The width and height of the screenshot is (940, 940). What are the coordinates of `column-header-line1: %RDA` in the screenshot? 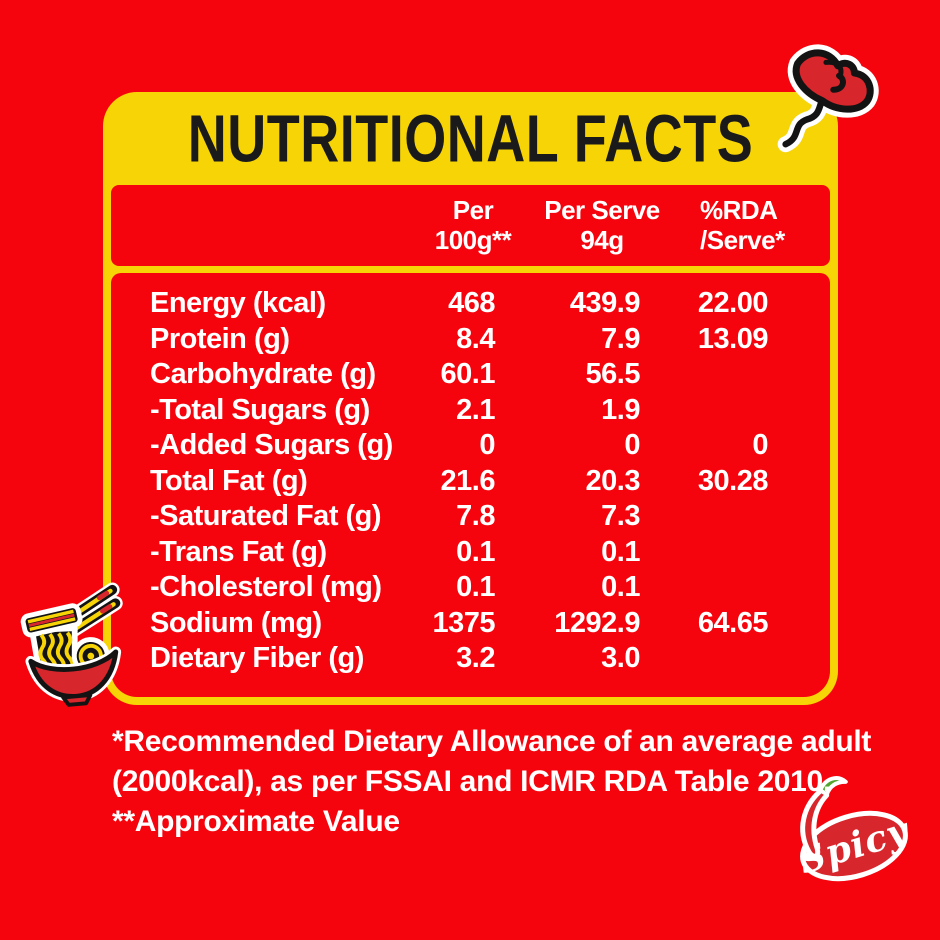 It's located at (739, 210).